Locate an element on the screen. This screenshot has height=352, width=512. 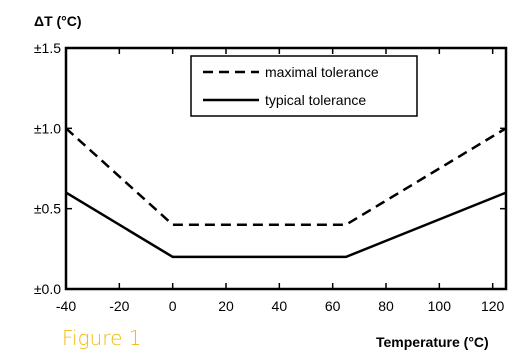
x-tick-label: 0 is located at coordinates (173, 306).